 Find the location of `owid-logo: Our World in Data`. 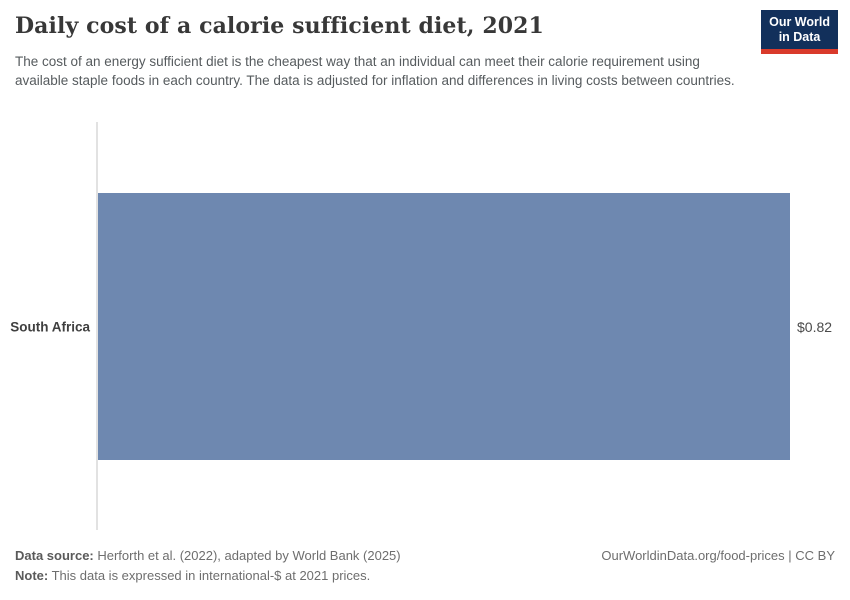

owid-logo: Our World in Data is located at coordinates (799, 32).